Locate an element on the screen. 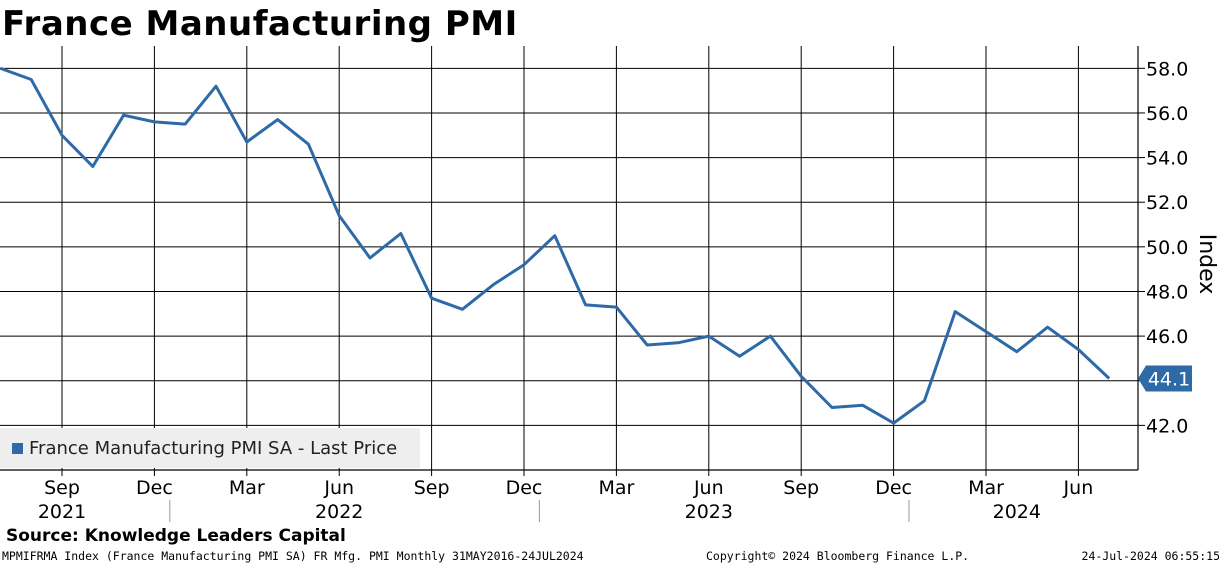 This screenshot has height=566, width=1224. y-tick-label: 50.0 is located at coordinates (1167, 248).